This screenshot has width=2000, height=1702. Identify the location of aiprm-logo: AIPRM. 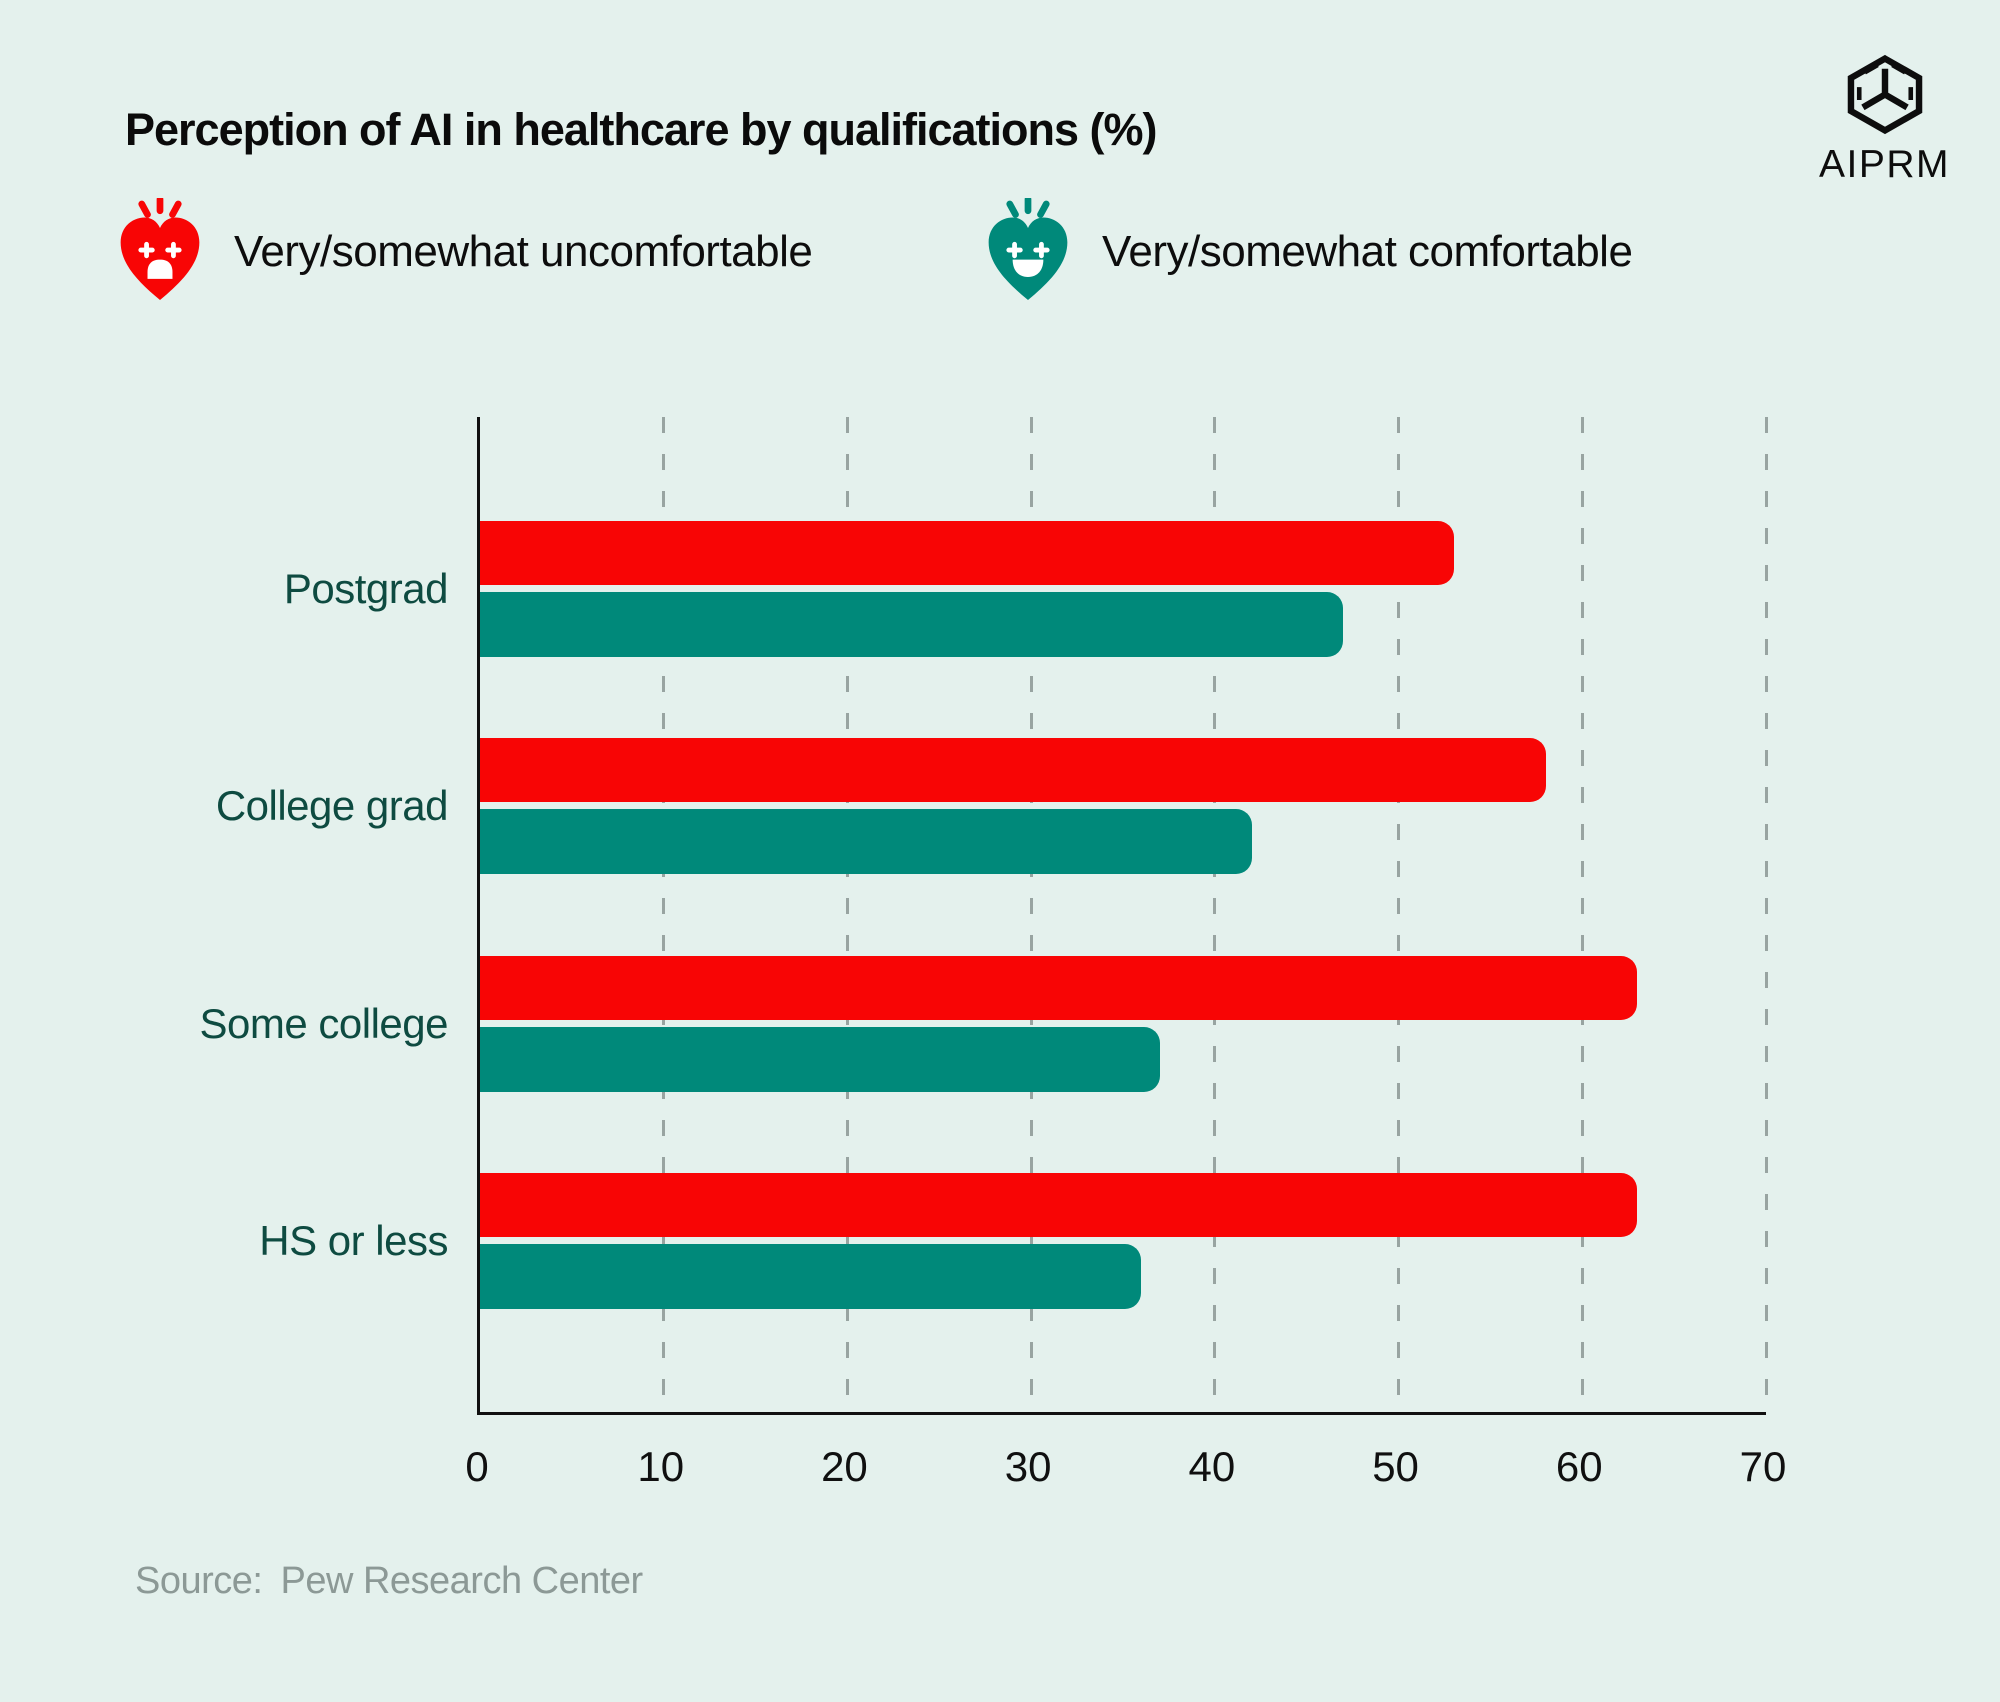
(1884, 119).